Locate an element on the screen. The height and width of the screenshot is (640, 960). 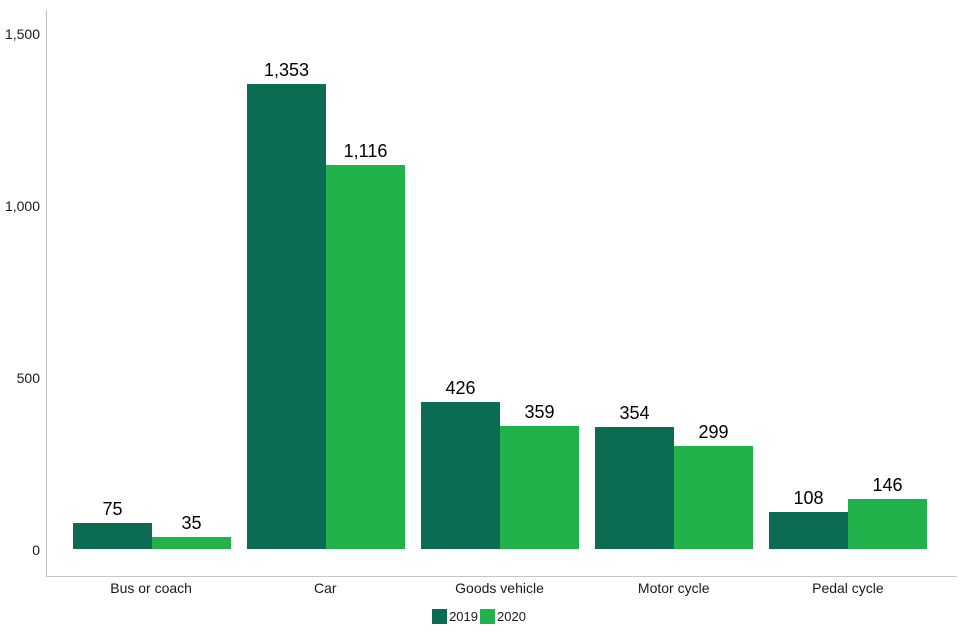
bar-value-label: 35 is located at coordinates (191, 523).